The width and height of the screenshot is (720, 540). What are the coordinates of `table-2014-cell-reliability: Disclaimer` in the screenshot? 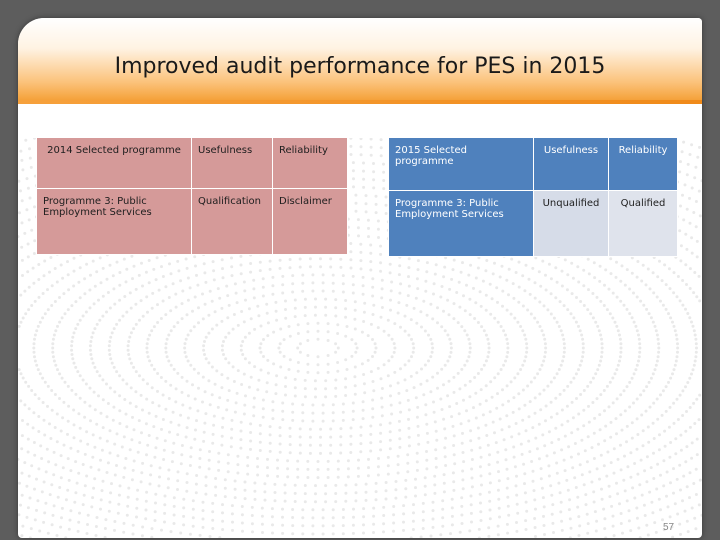 It's located at (310, 221).